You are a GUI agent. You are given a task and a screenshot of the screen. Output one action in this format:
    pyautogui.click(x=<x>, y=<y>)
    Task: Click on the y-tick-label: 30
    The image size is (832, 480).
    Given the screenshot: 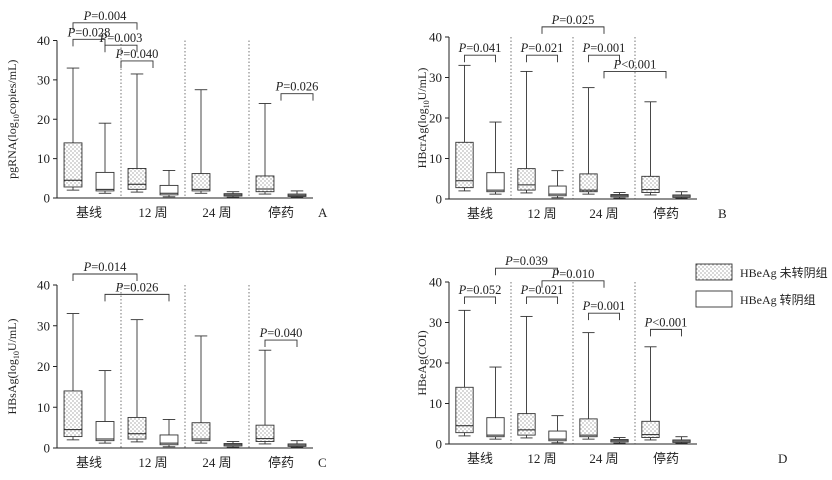 What is the action you would take?
    pyautogui.click(x=435, y=322)
    